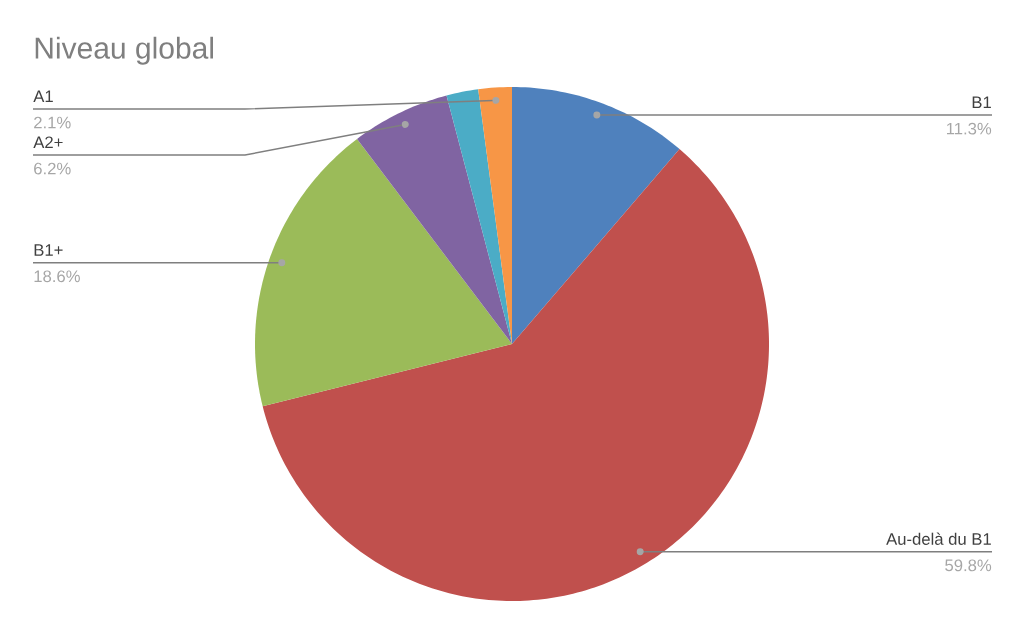 Image resolution: width=1024 pixels, height=633 pixels. Describe the element at coordinates (52, 168) in the screenshot. I see `data-label: 6.2%` at that location.